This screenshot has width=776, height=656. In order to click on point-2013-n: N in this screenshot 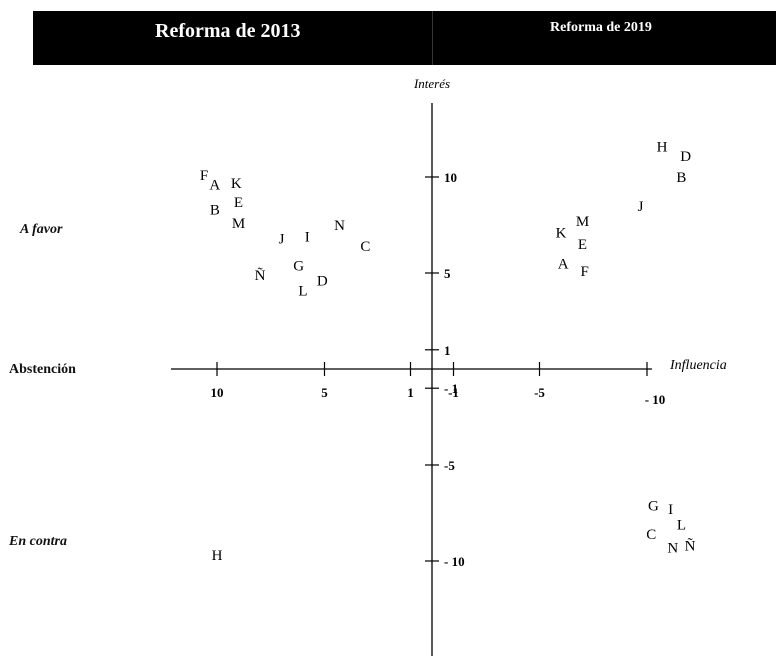, I will do `click(339, 226)`.